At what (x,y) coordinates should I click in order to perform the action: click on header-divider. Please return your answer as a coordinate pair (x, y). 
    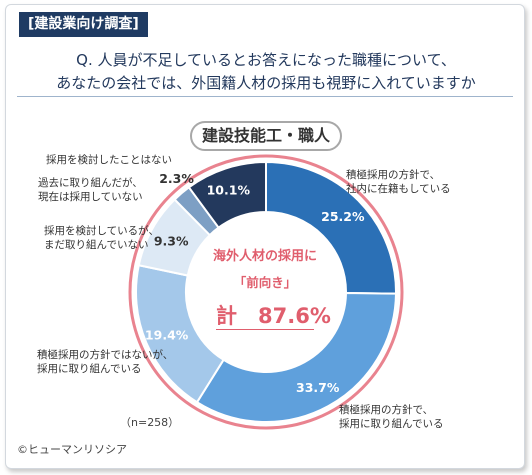
    Looking at the image, I should click on (265, 96).